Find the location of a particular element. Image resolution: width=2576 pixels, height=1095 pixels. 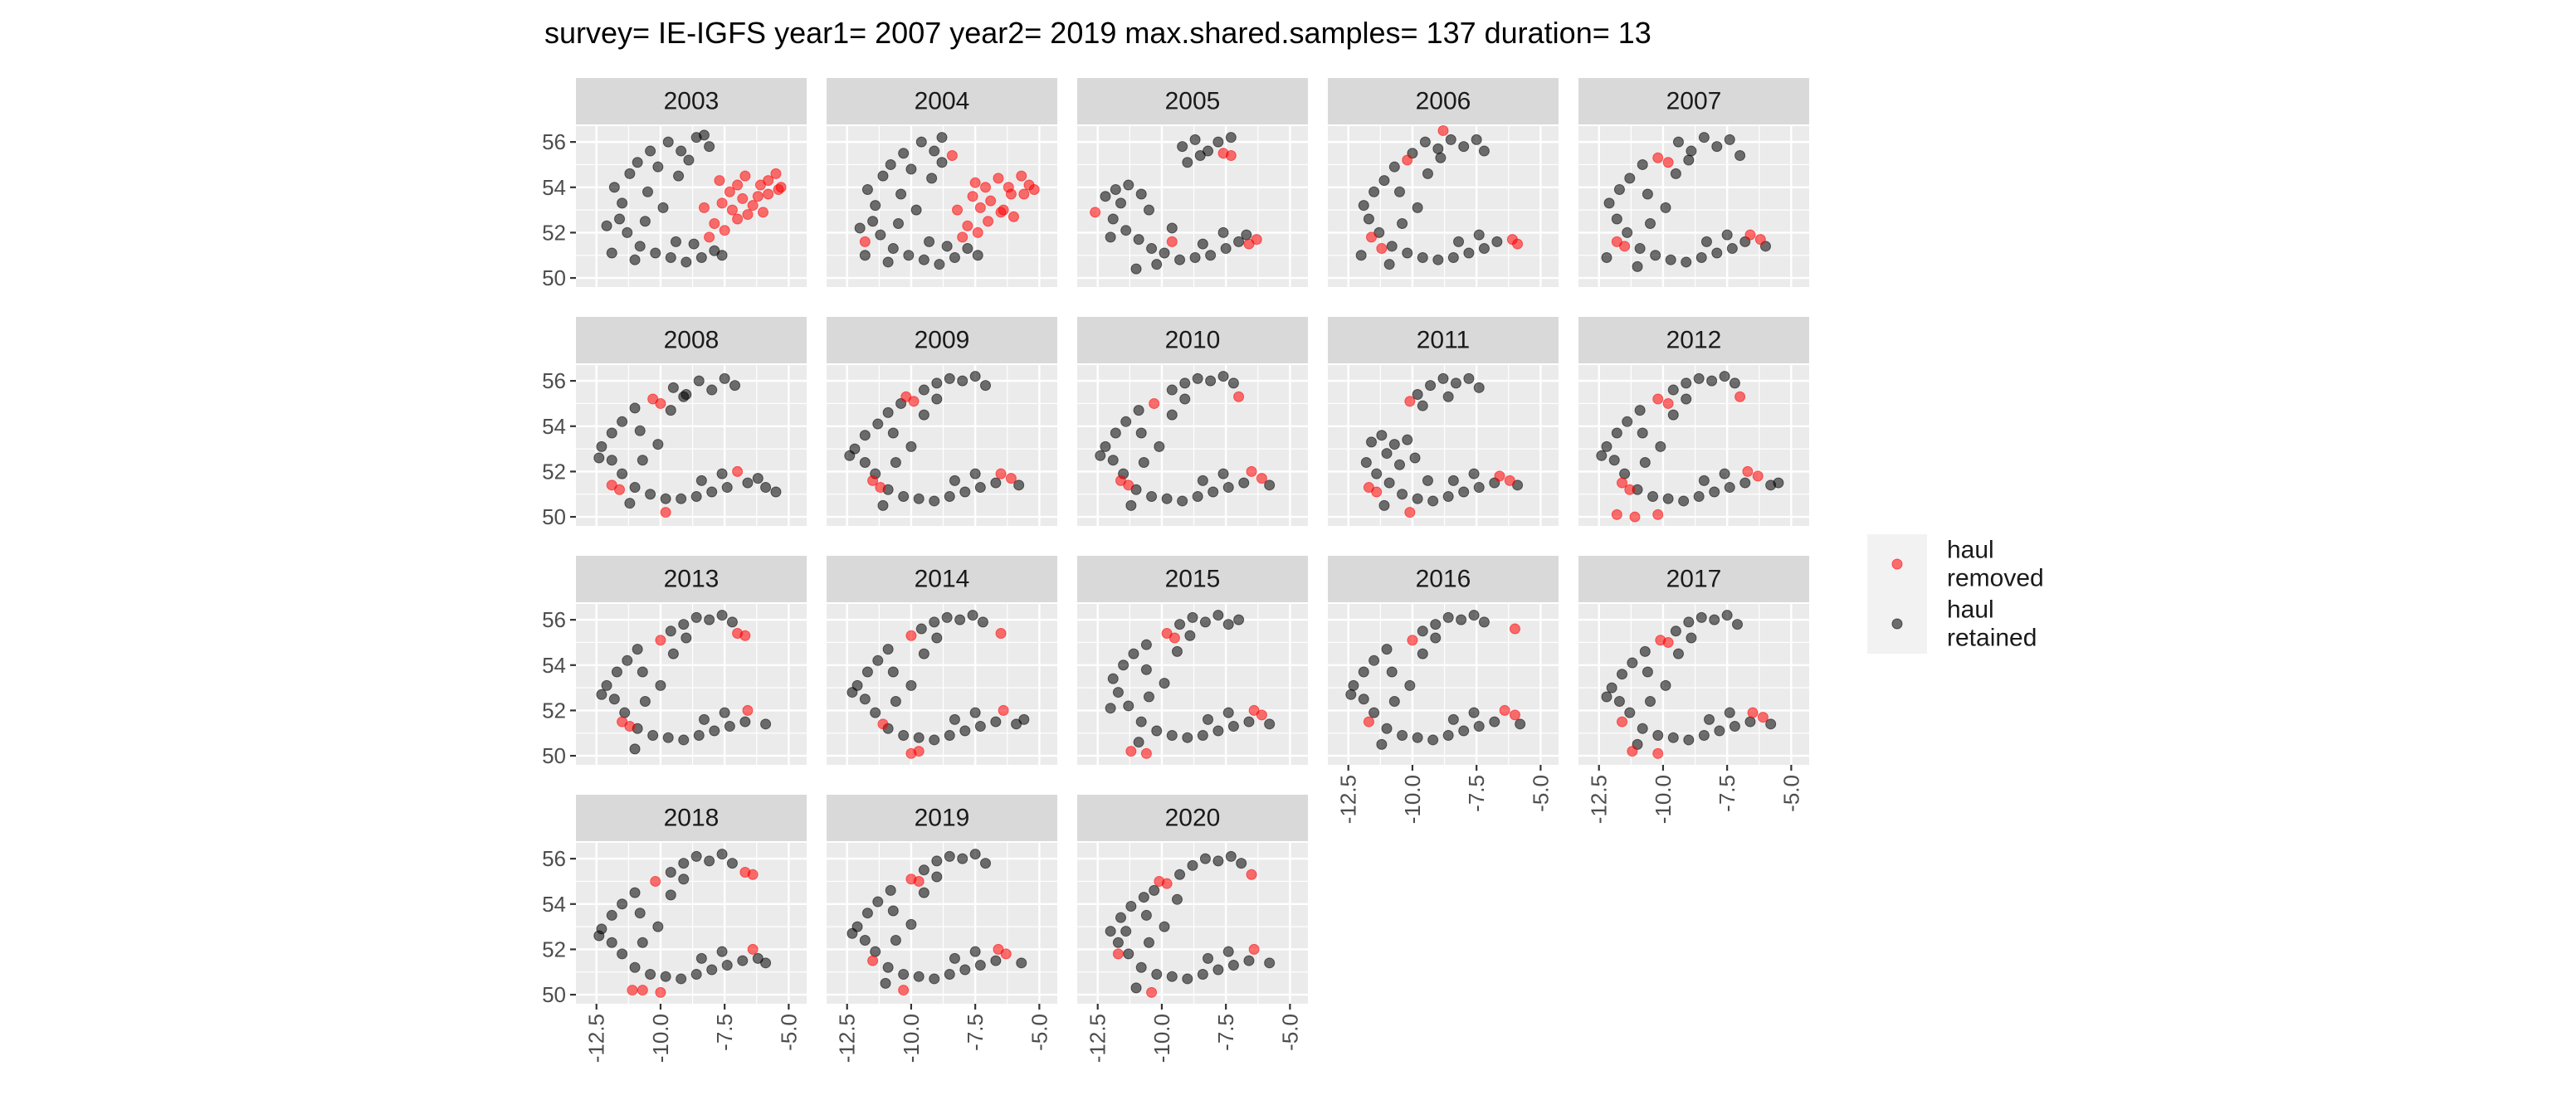

facet-panel-2014: 2014 is located at coordinates (942, 660).